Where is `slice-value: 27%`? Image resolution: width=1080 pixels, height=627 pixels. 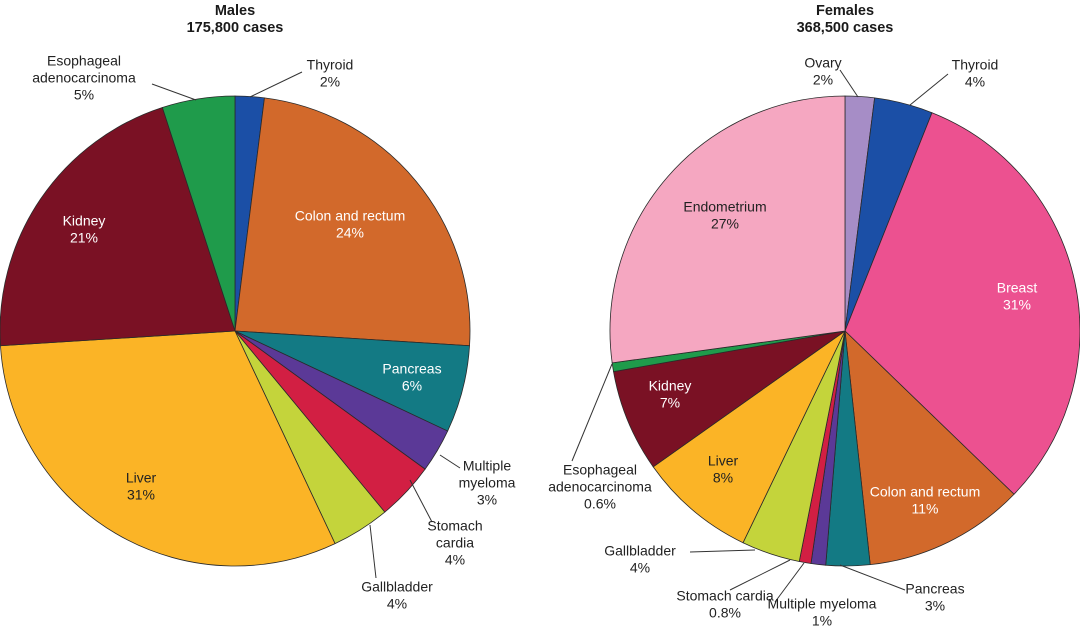
slice-value: 27% is located at coordinates (725, 224).